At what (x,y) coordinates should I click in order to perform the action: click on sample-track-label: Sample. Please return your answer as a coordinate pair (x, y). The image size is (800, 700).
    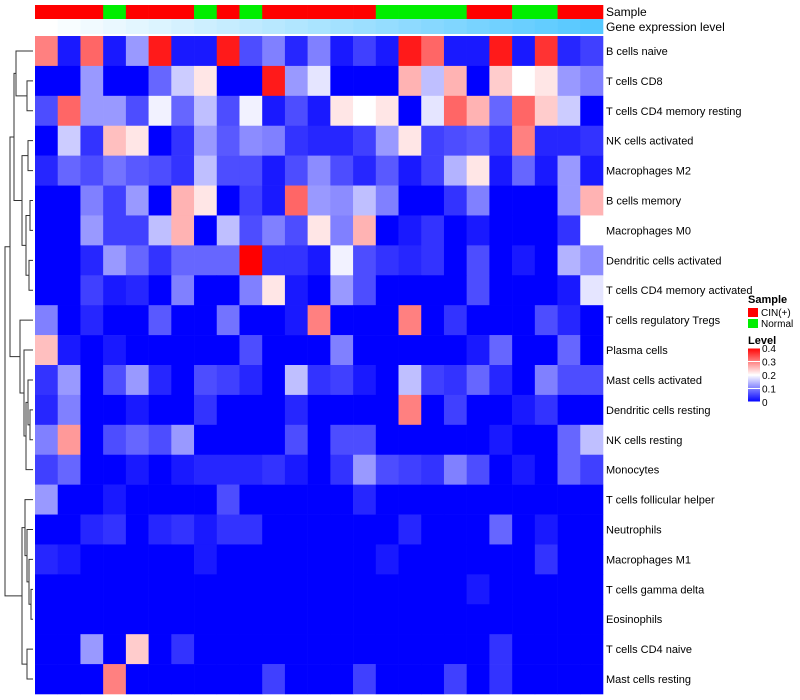
    Looking at the image, I should click on (626, 12).